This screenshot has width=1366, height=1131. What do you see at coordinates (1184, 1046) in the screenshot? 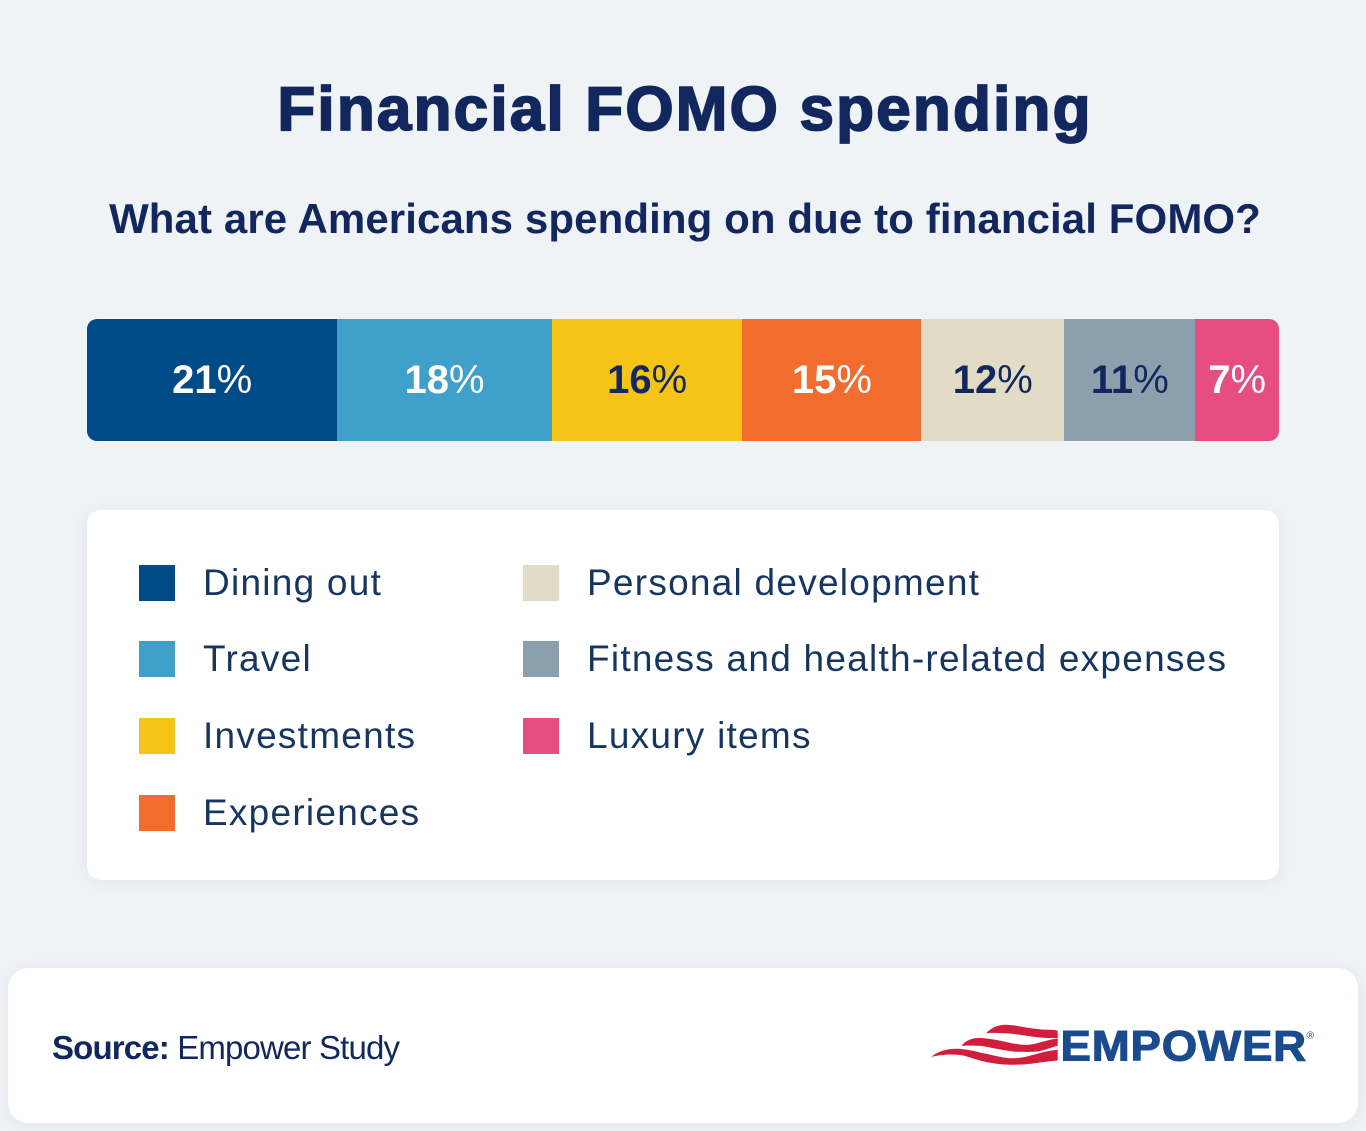
I see `svg-text: EMPOWER` at bounding box center [1184, 1046].